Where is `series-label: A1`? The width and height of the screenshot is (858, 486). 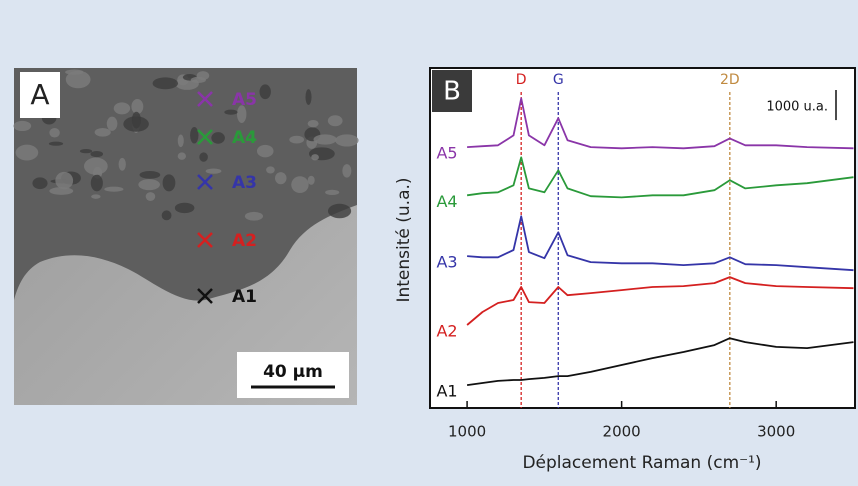 series-label: A1 is located at coordinates (446, 391).